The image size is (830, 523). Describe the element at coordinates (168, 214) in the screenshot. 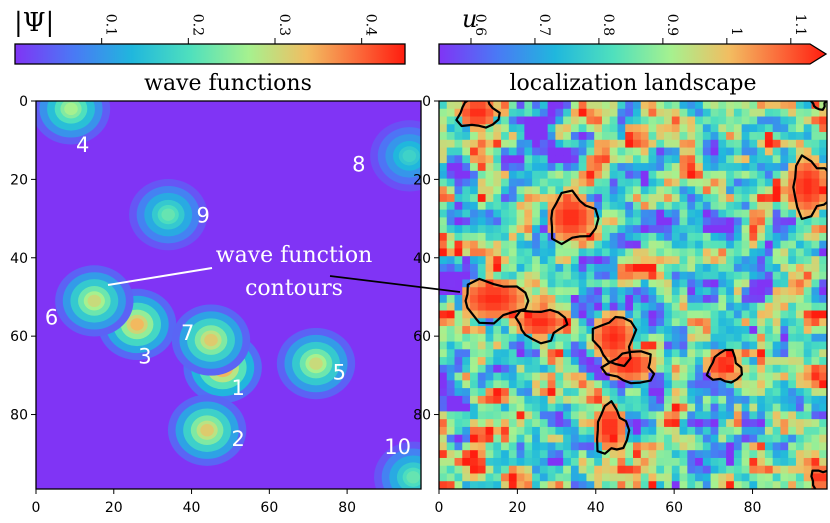

I see `peak-ring` at that location.